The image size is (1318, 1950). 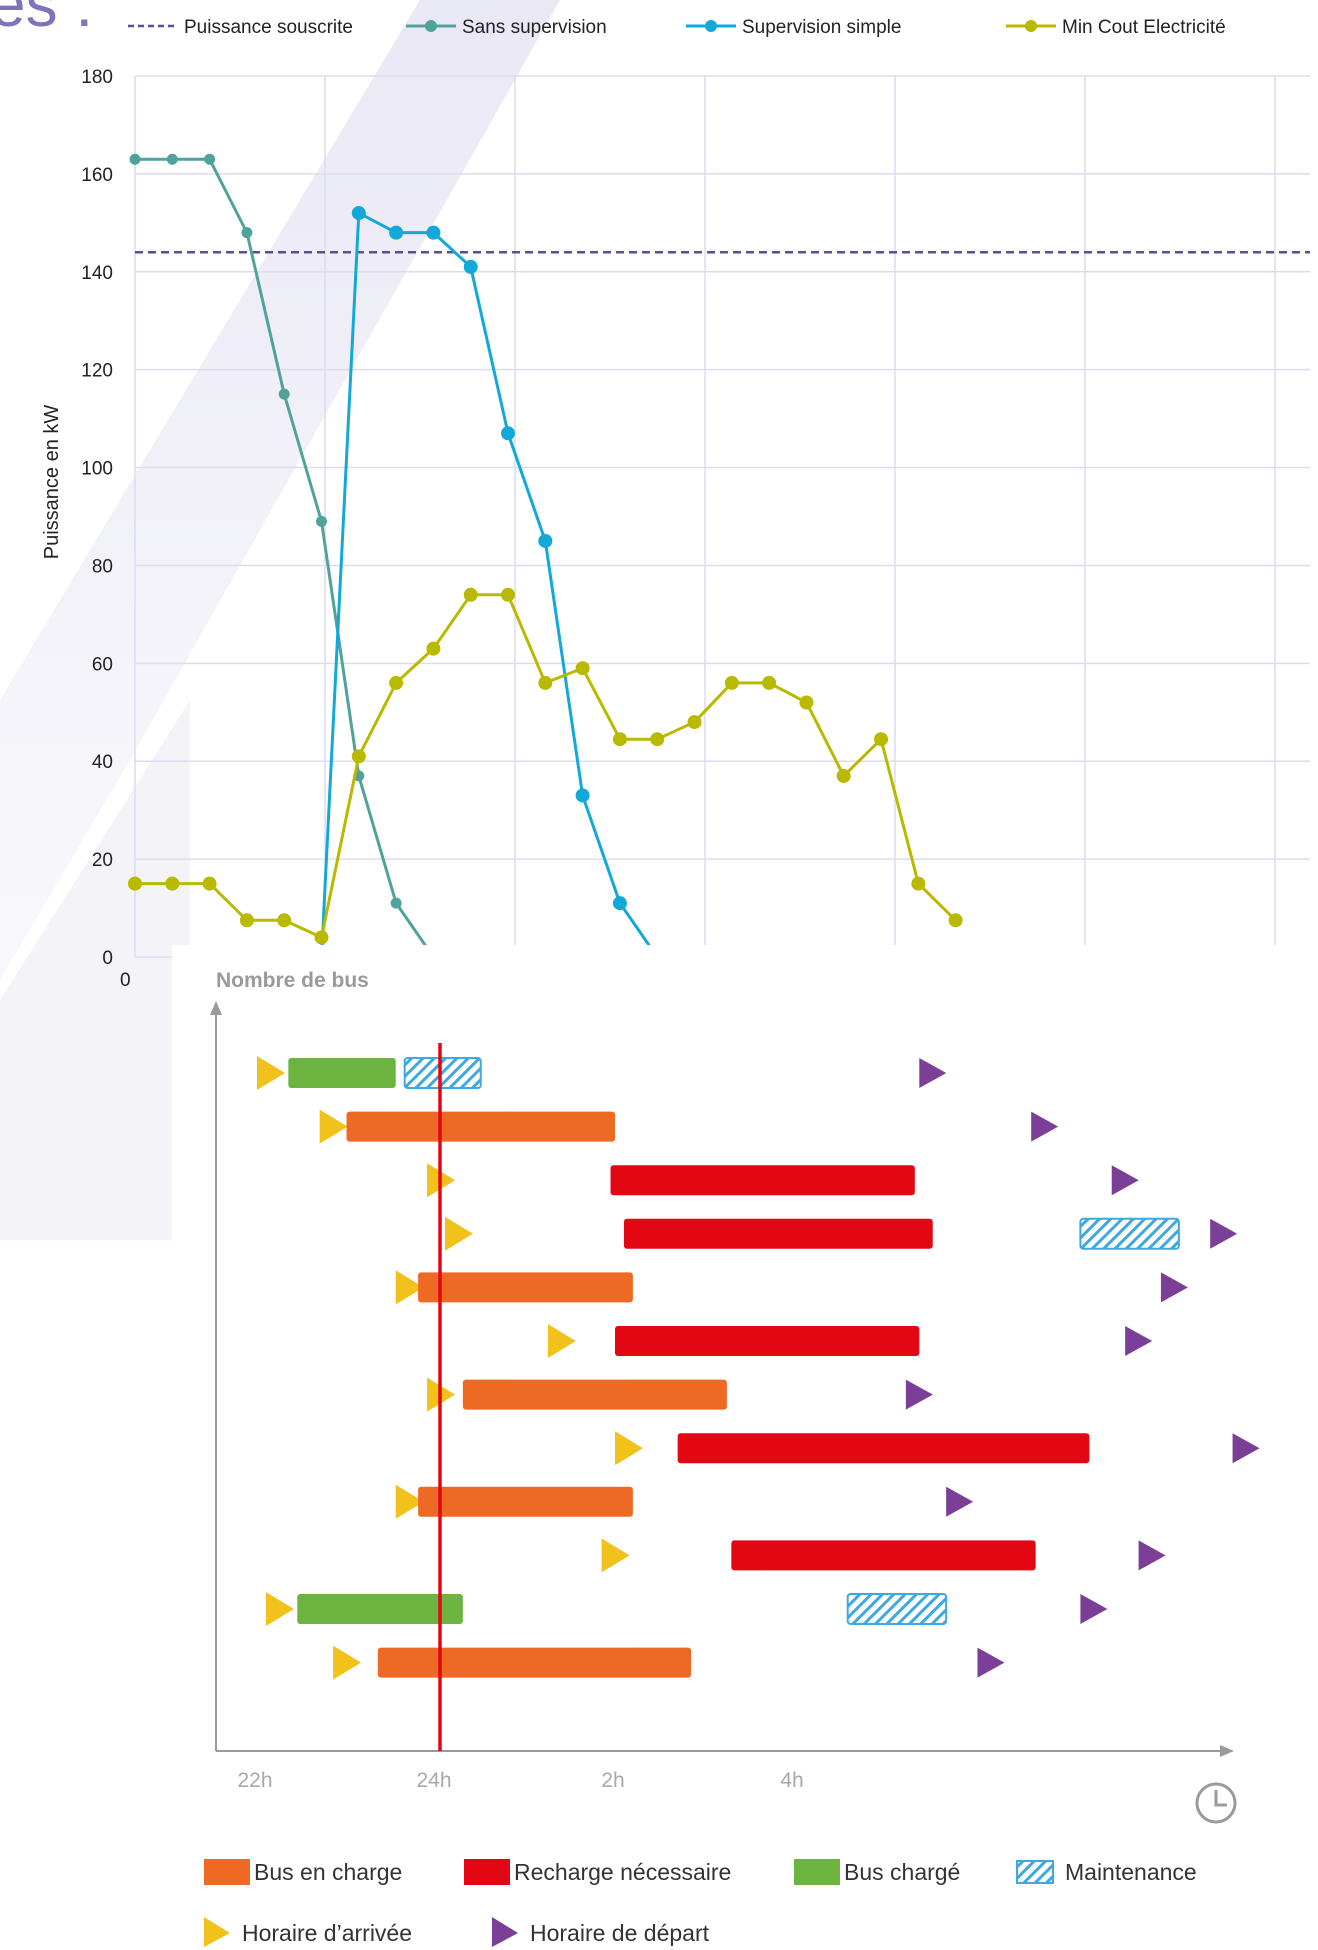 I want to click on x-tick-label: 22h, so click(x=254, y=1780).